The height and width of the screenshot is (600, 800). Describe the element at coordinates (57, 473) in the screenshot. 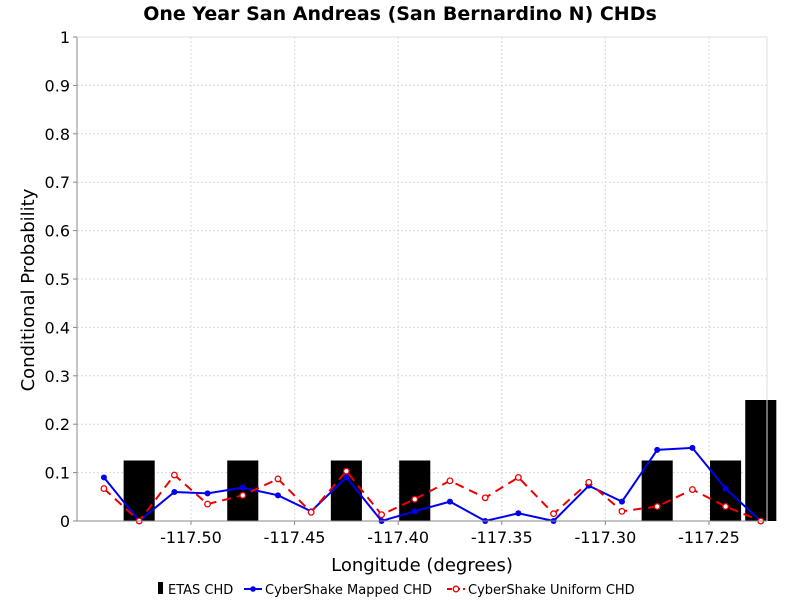

I see `y-tick-label: 0.1` at that location.